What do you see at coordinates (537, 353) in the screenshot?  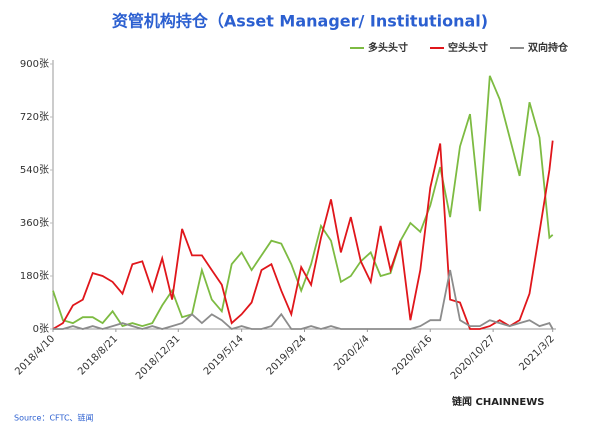 I see `x-tick-label: 2021/3/2` at bounding box center [537, 353].